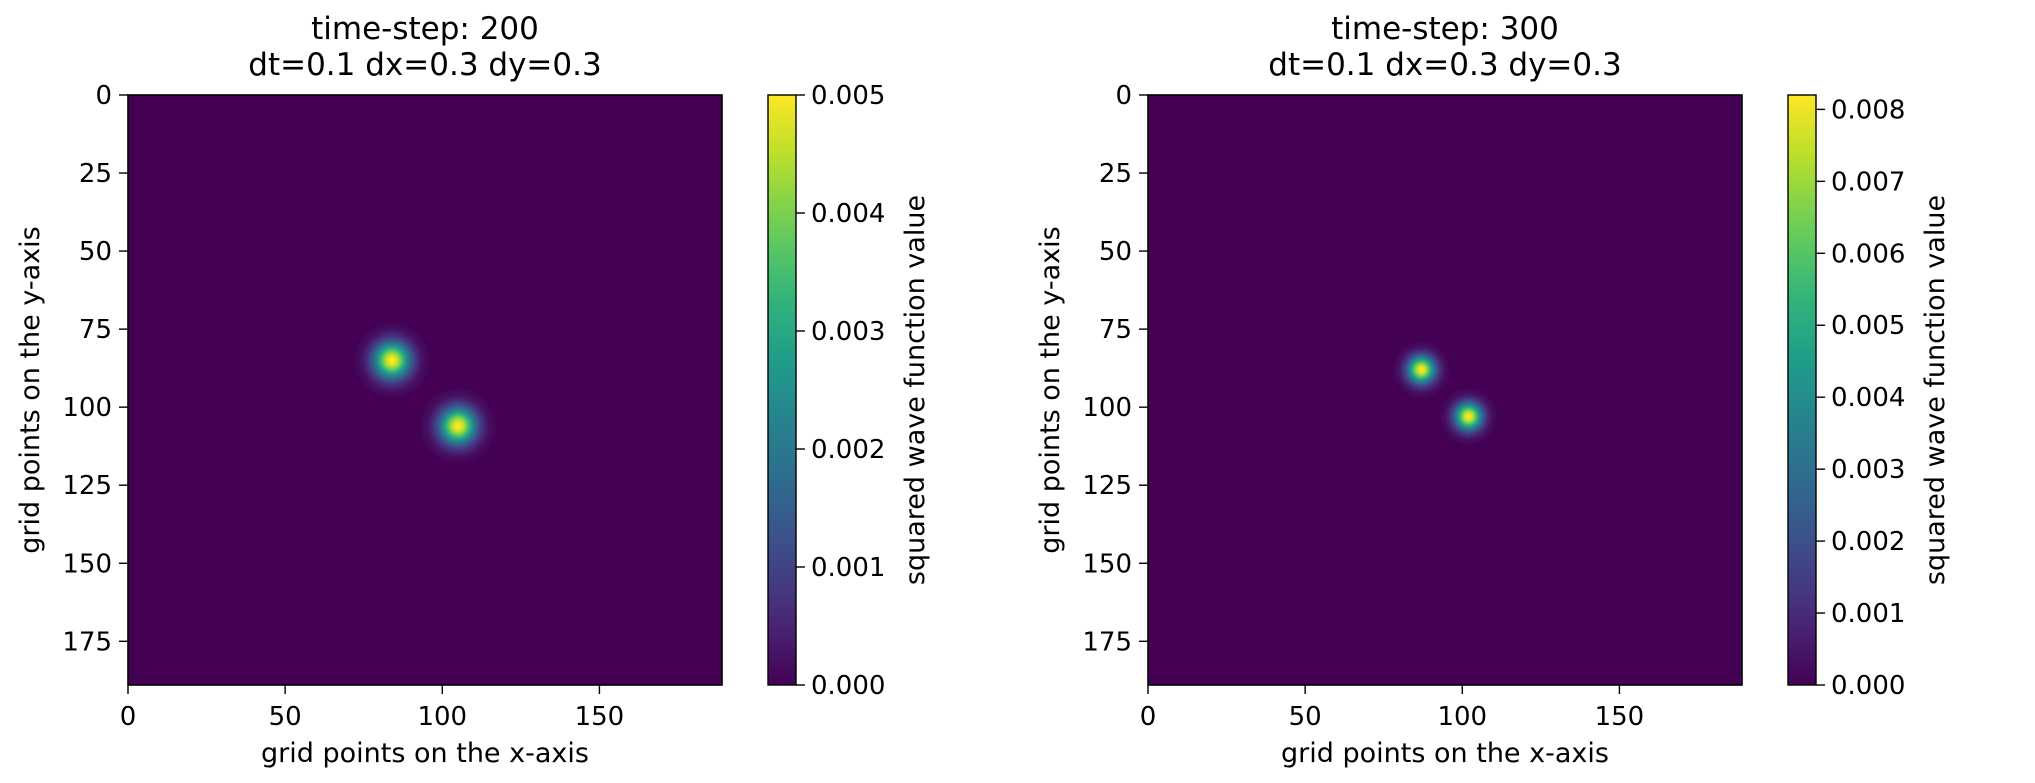 The height and width of the screenshot is (783, 2035). What do you see at coordinates (1868, 254) in the screenshot?
I see `colorbar-tick-label: 0.006` at bounding box center [1868, 254].